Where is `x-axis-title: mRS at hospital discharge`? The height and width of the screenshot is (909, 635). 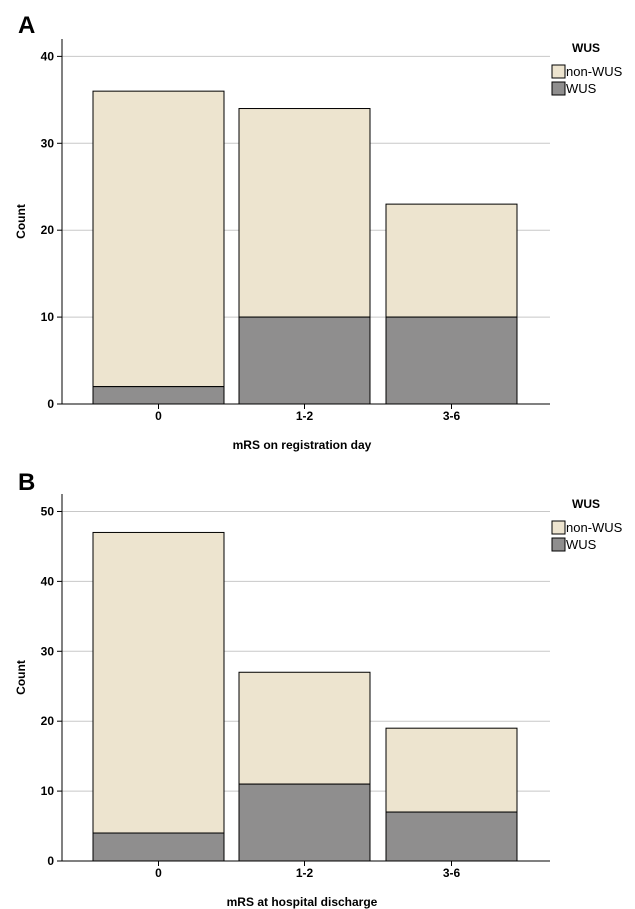 x-axis-title: mRS at hospital discharge is located at coordinates (302, 902).